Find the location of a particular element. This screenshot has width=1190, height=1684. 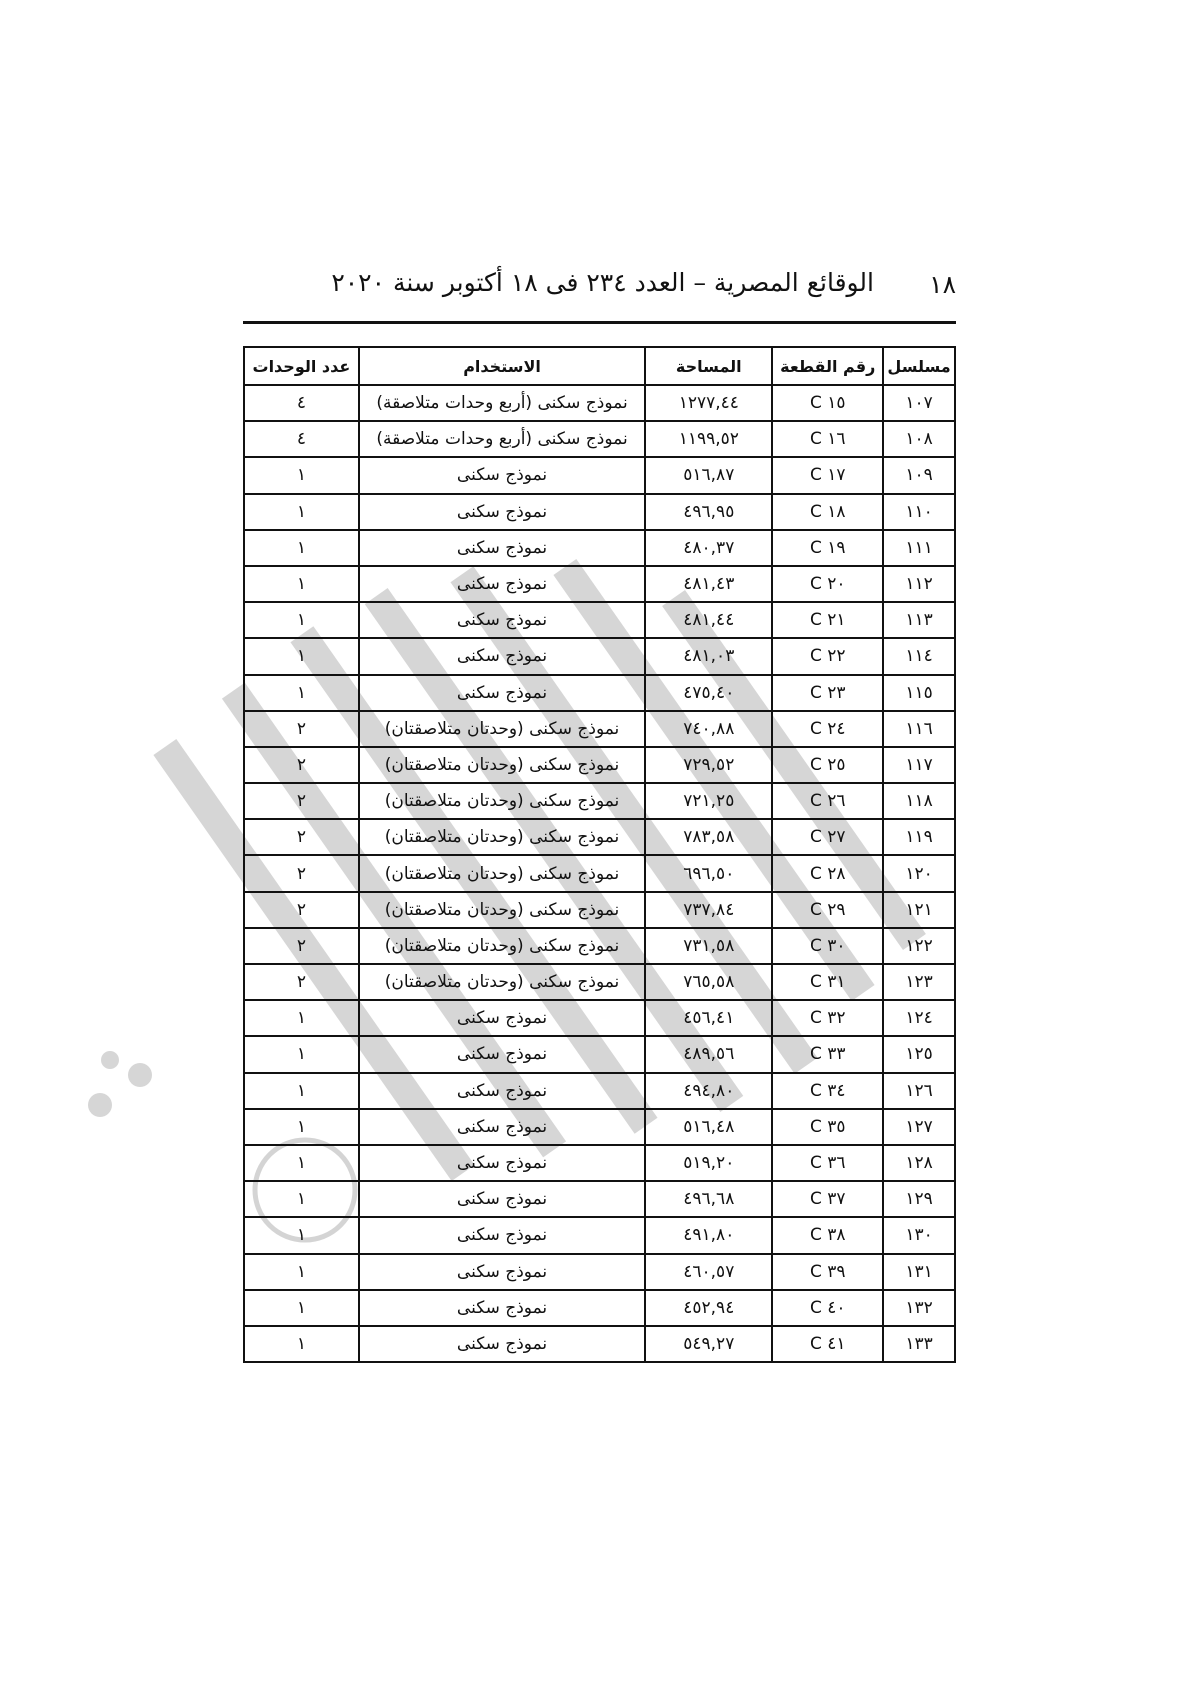

serial-cell: ١١٣ is located at coordinates (919, 620).